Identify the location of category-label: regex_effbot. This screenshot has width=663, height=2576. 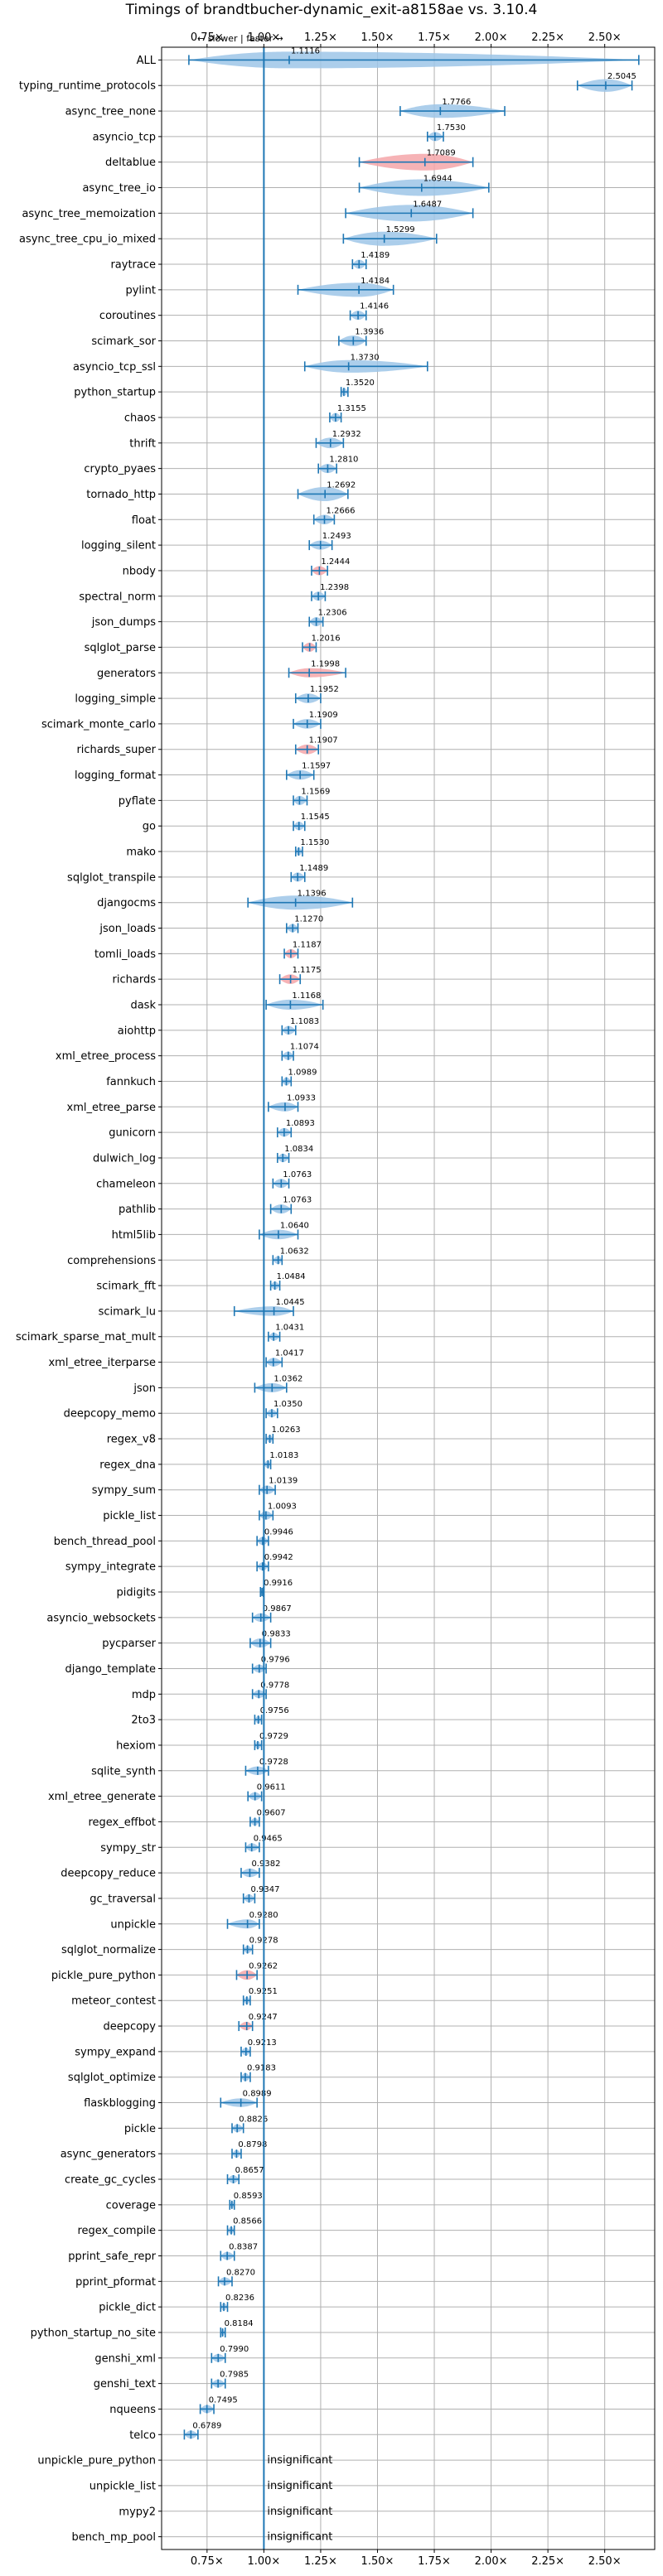
(122, 1822).